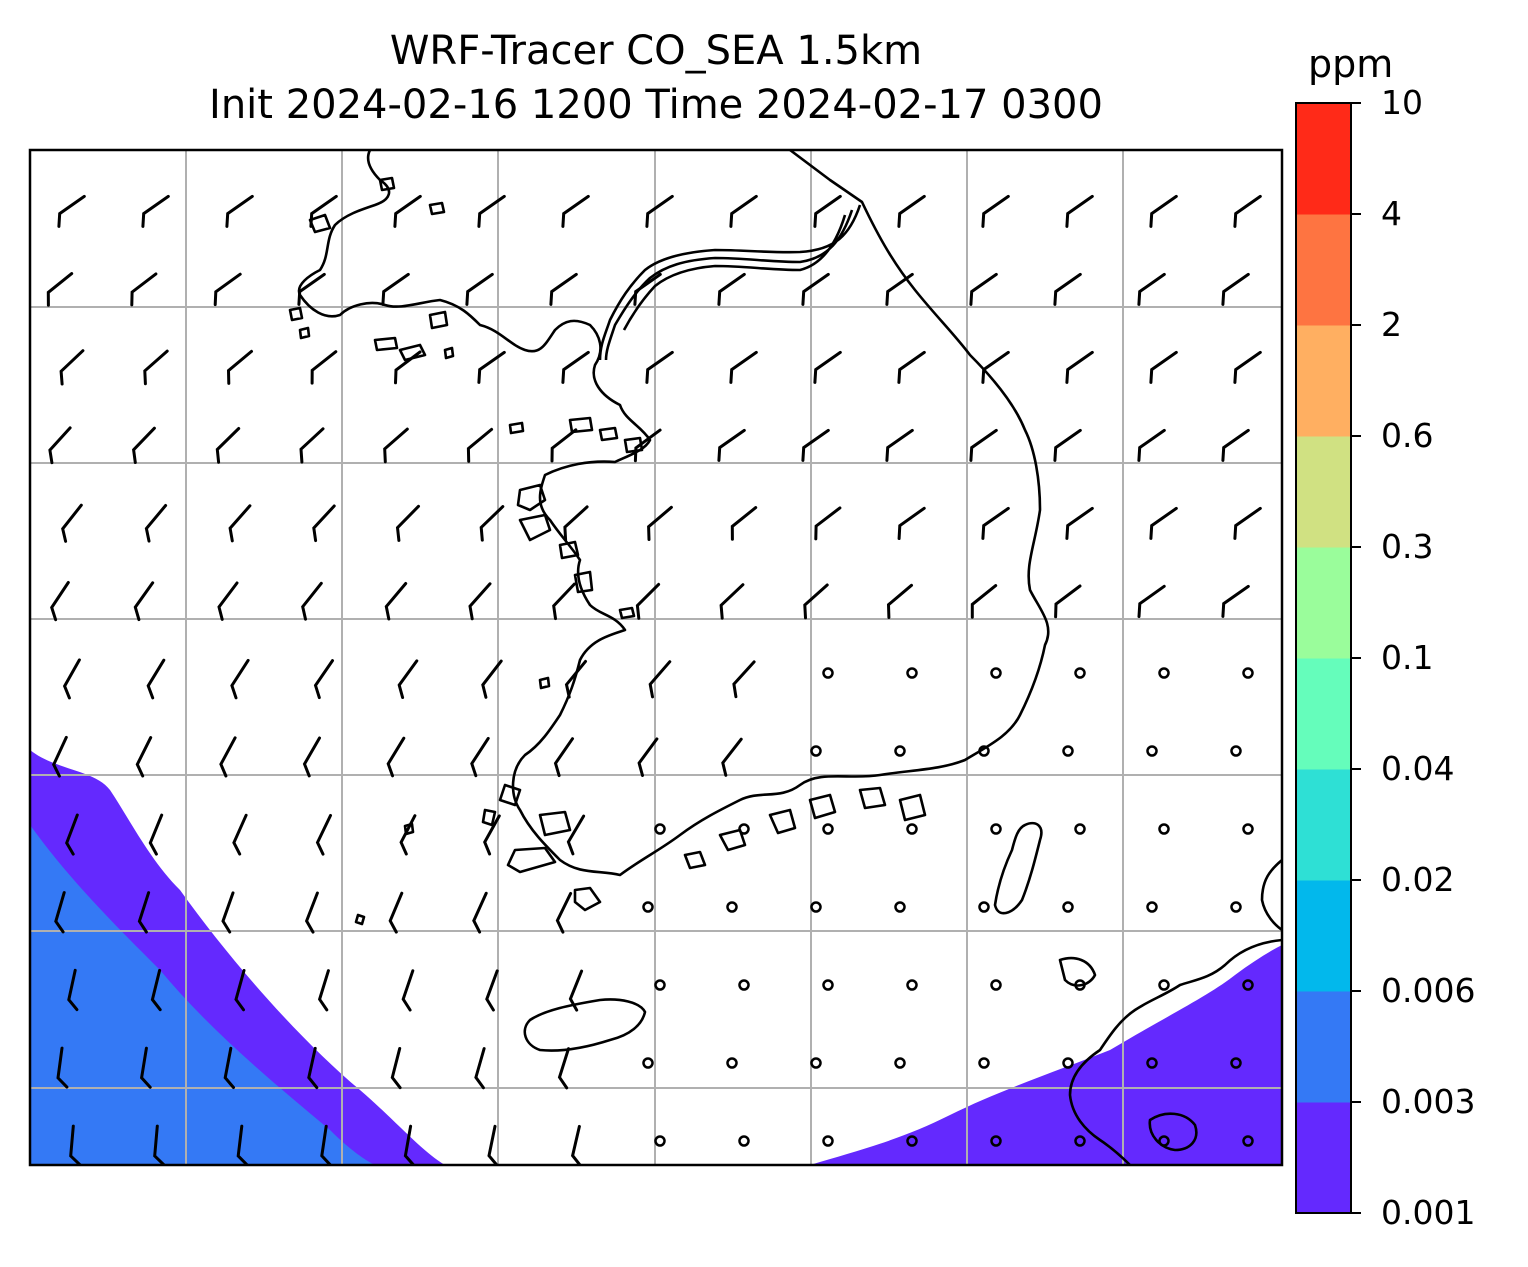 The image size is (1528, 1267). Describe the element at coordinates (1428, 990) in the screenshot. I see `colorbar-tick-label: 0.006` at that location.